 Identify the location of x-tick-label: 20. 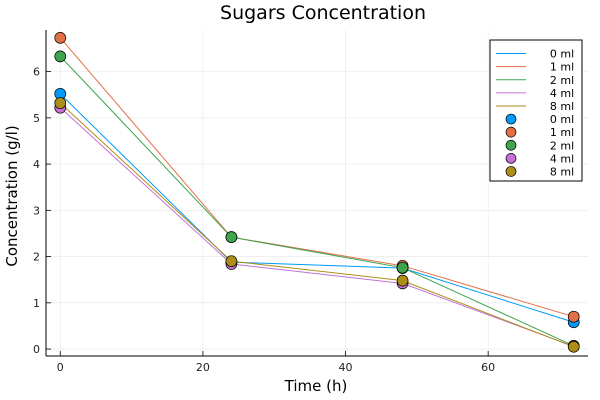
(203, 367).